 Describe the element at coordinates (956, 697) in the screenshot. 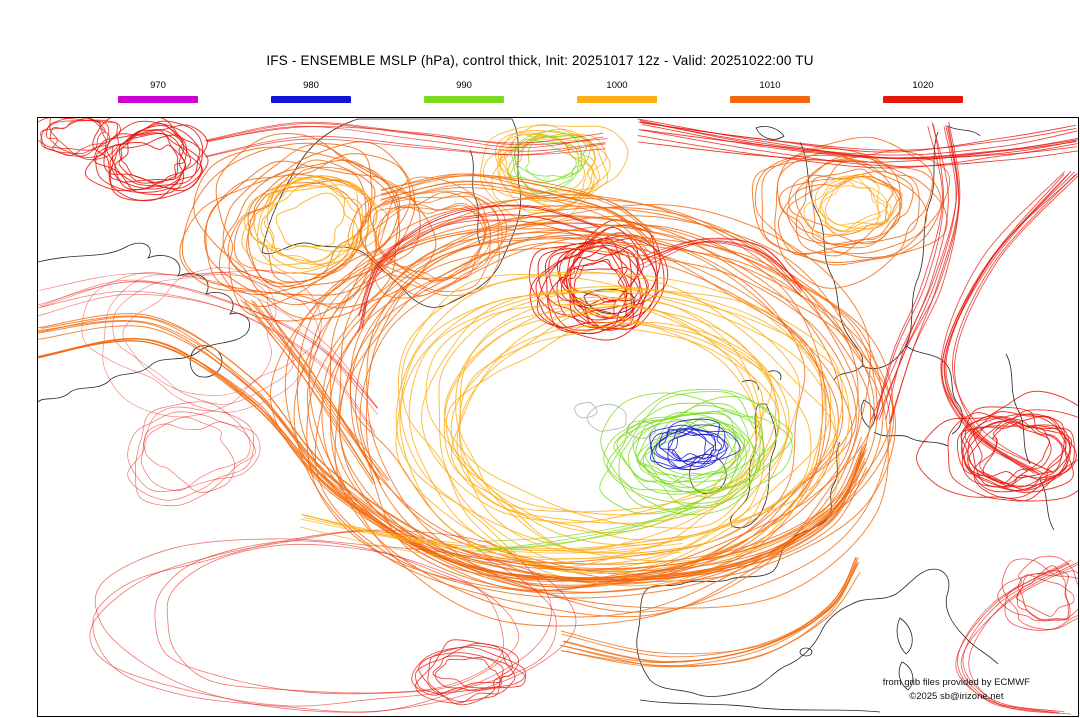

I see `attribution-copyright: ©2025 sb@irizone.net` at that location.